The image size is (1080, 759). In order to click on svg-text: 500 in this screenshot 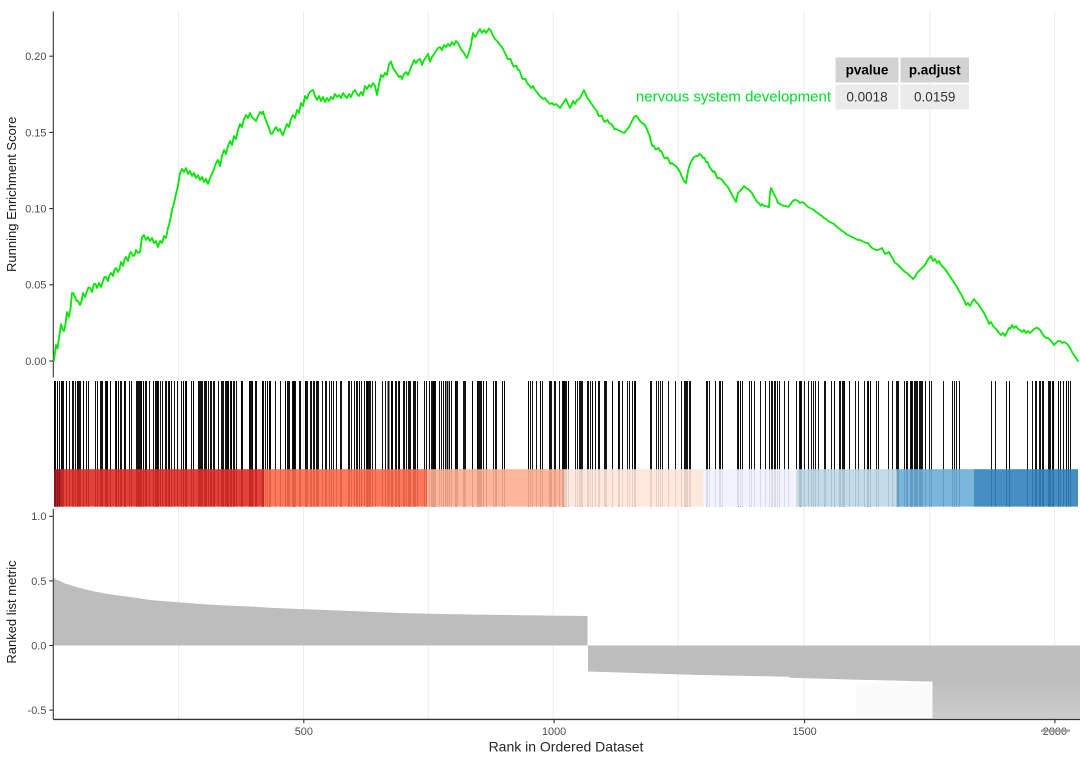, I will do `click(304, 732)`.